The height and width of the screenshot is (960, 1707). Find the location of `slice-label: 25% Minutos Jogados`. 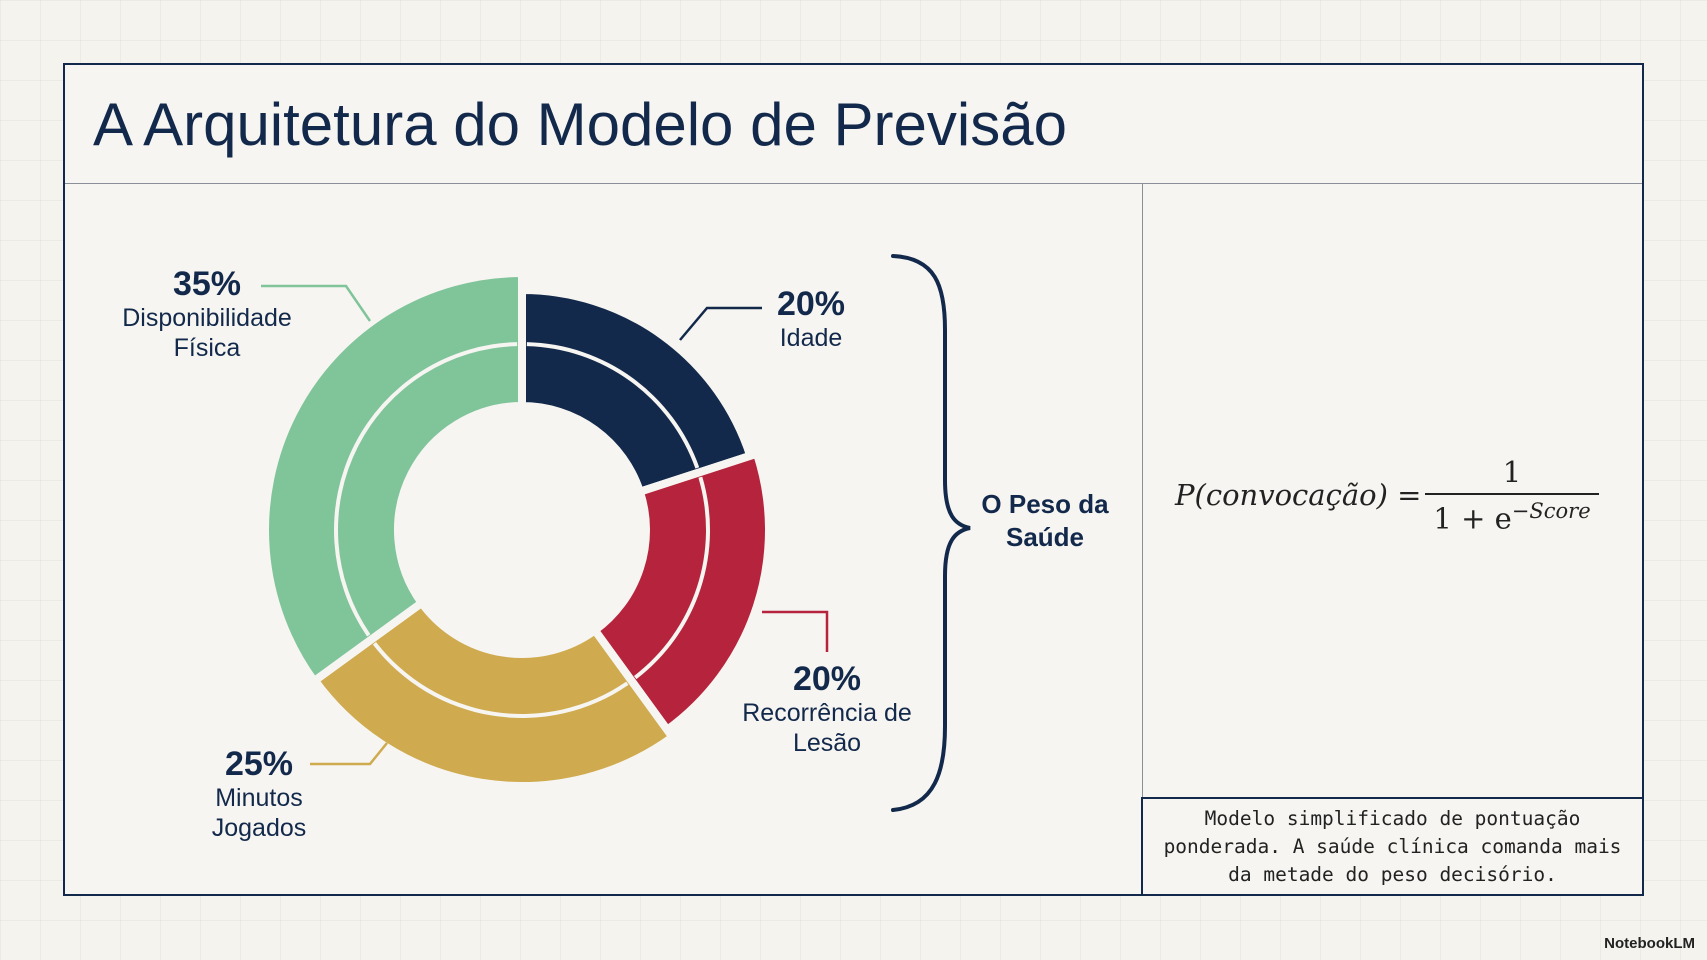

slice-label: 25% Minutos Jogados is located at coordinates (259, 794).